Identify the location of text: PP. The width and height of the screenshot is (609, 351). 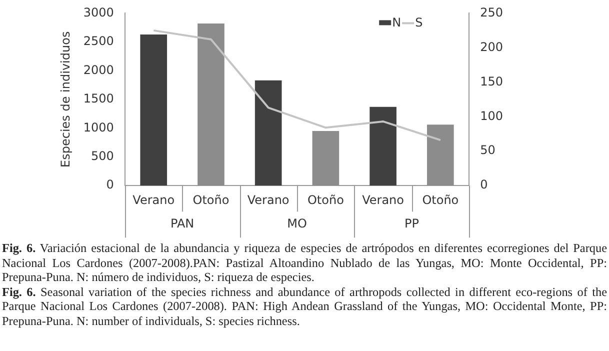
(411, 223).